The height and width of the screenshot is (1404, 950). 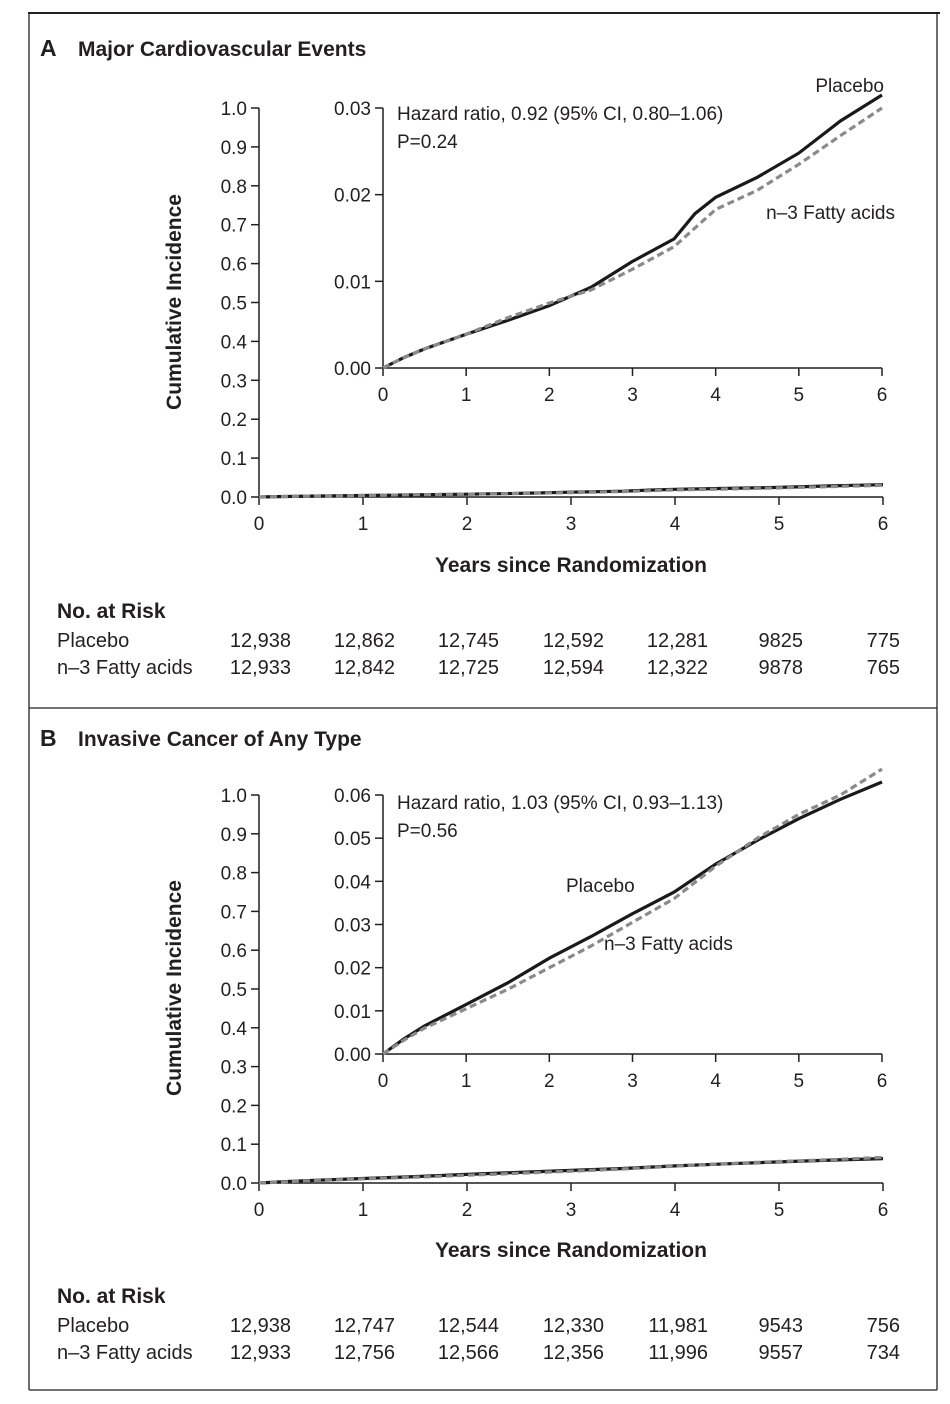 I want to click on panel-b-risk-cell: 12,938, so click(x=260, y=1326).